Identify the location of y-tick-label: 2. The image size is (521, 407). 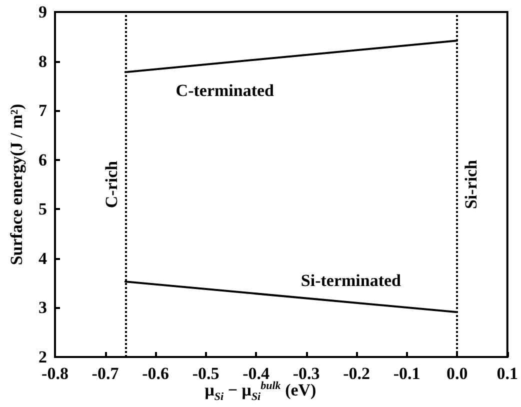
(42, 357).